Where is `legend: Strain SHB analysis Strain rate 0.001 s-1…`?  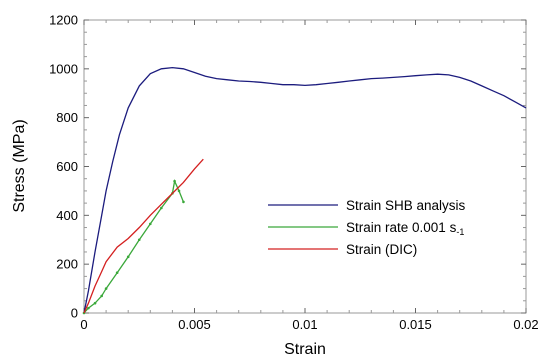 legend: Strain SHB analysis Strain rate 0.001 s-1… is located at coordinates (367, 227).